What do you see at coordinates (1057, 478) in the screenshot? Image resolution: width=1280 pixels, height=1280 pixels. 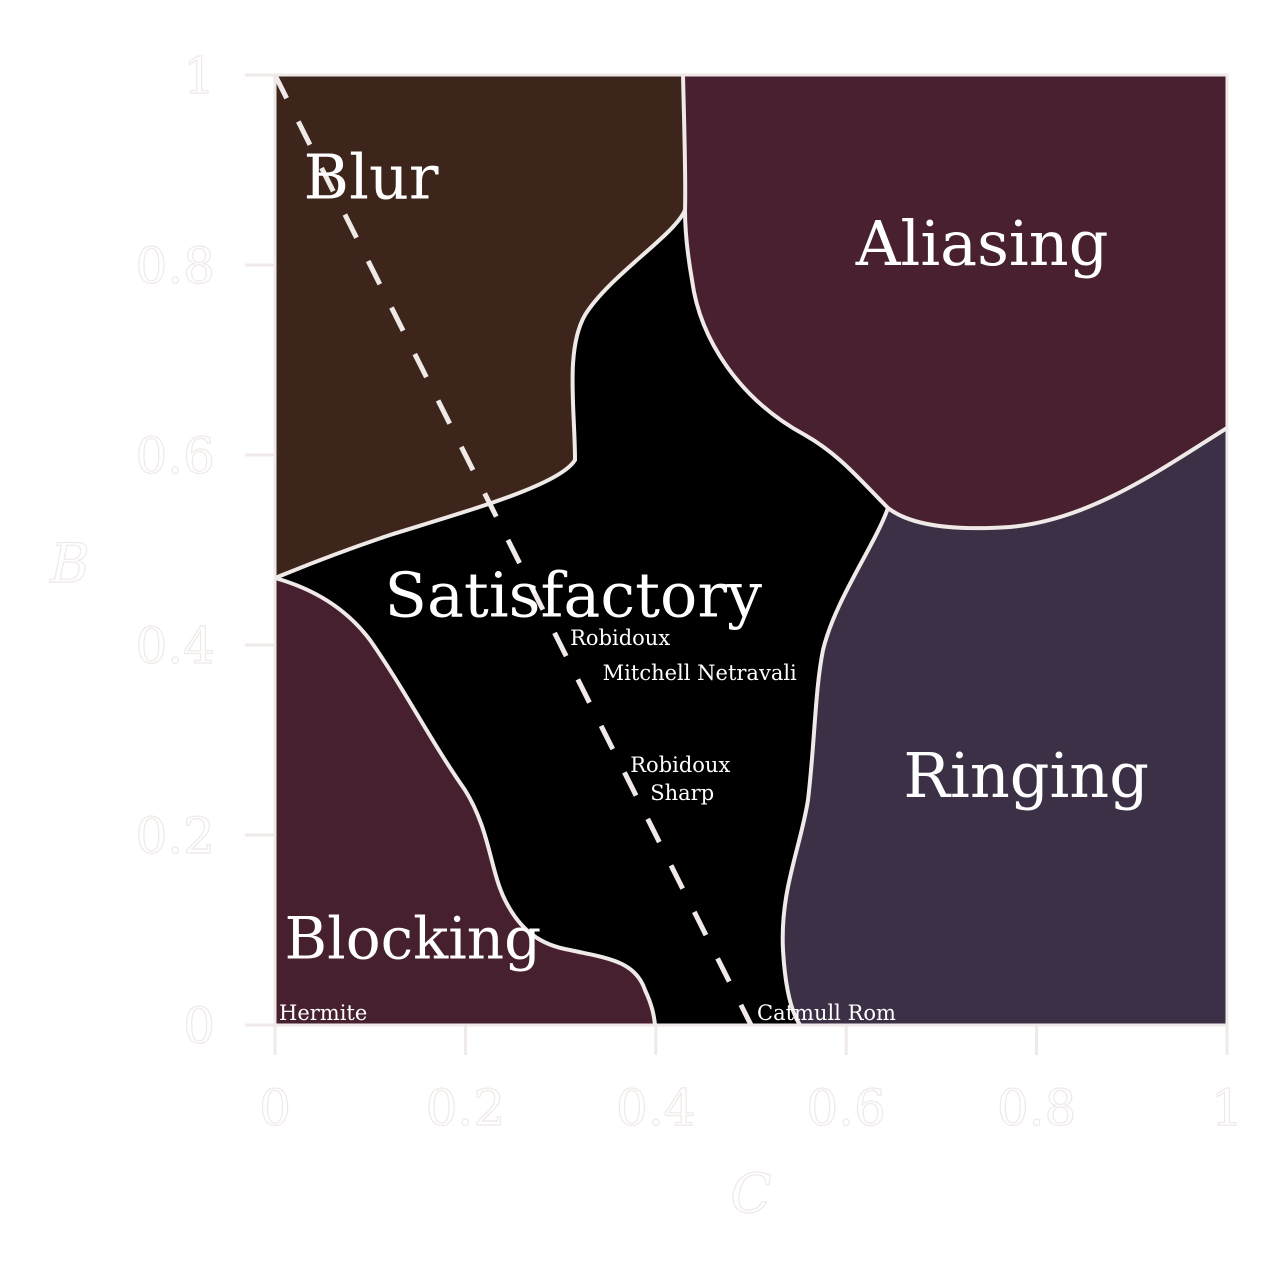 I see `boundary-aliasing-ringing` at bounding box center [1057, 478].